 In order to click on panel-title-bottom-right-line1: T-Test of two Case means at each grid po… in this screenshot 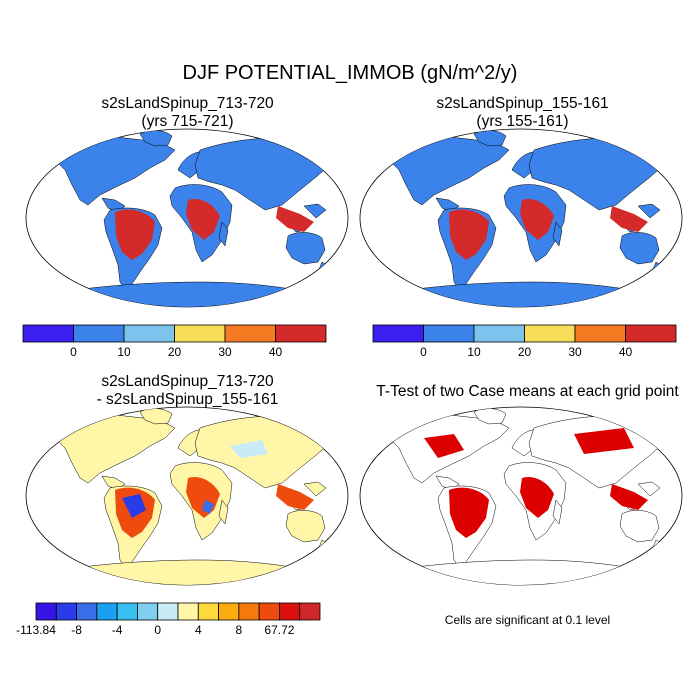, I will do `click(527, 391)`.